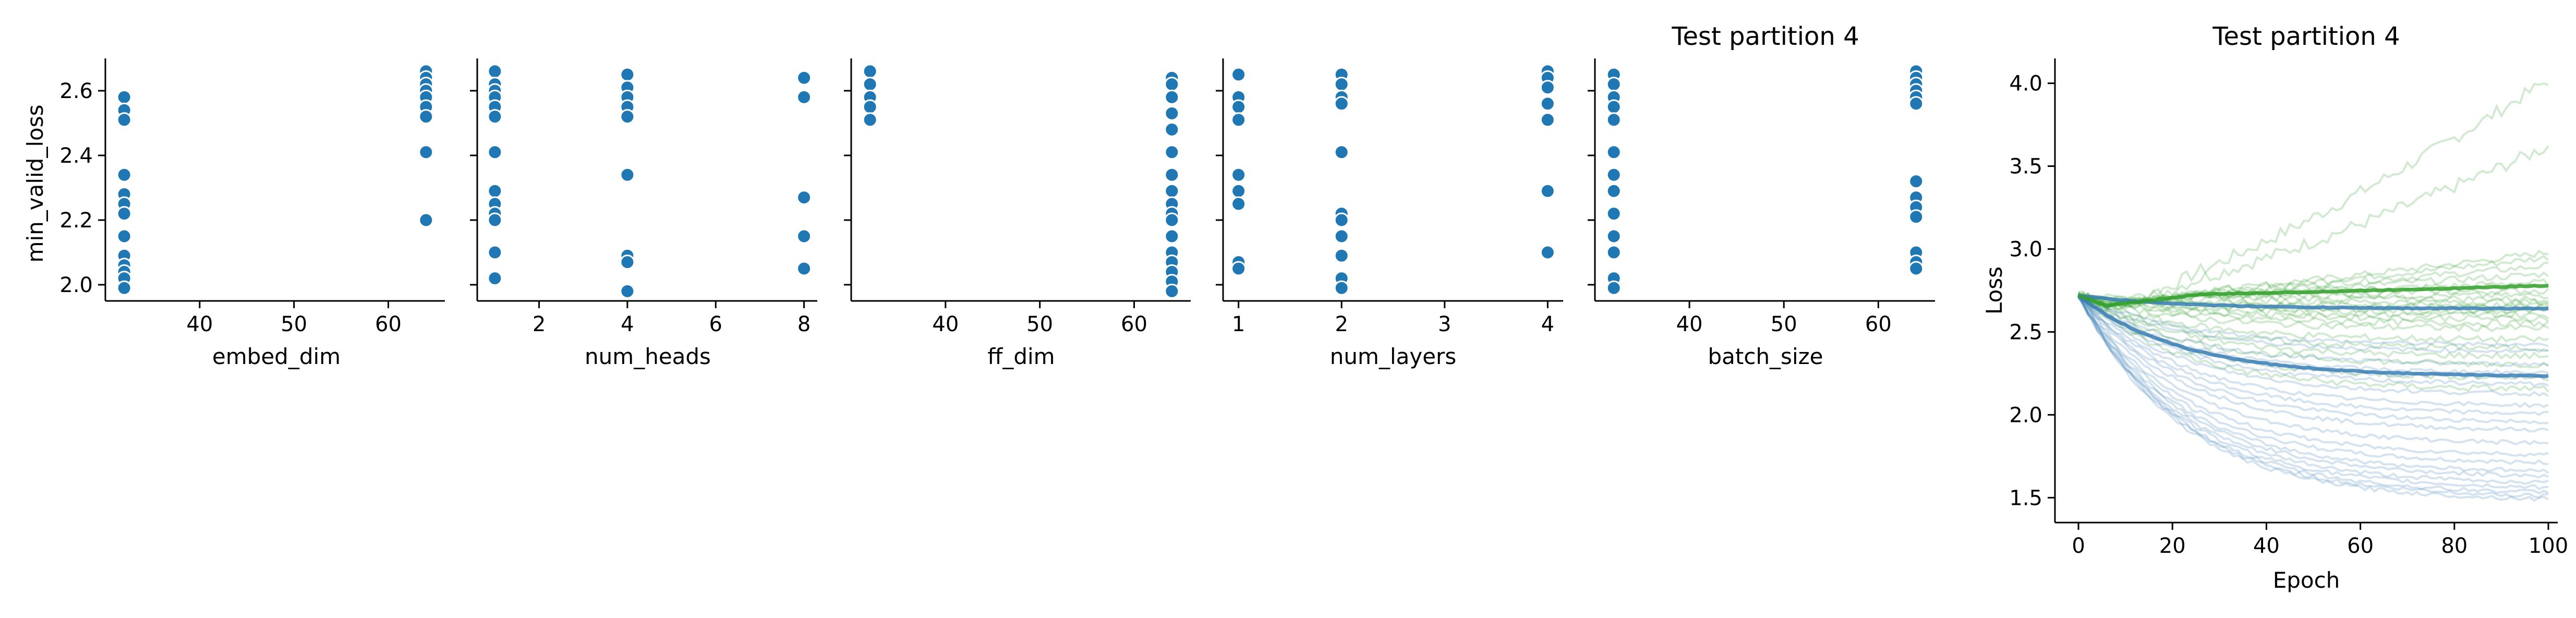  Describe the element at coordinates (1994, 290) in the screenshot. I see `y-axis-label: Loss` at that location.